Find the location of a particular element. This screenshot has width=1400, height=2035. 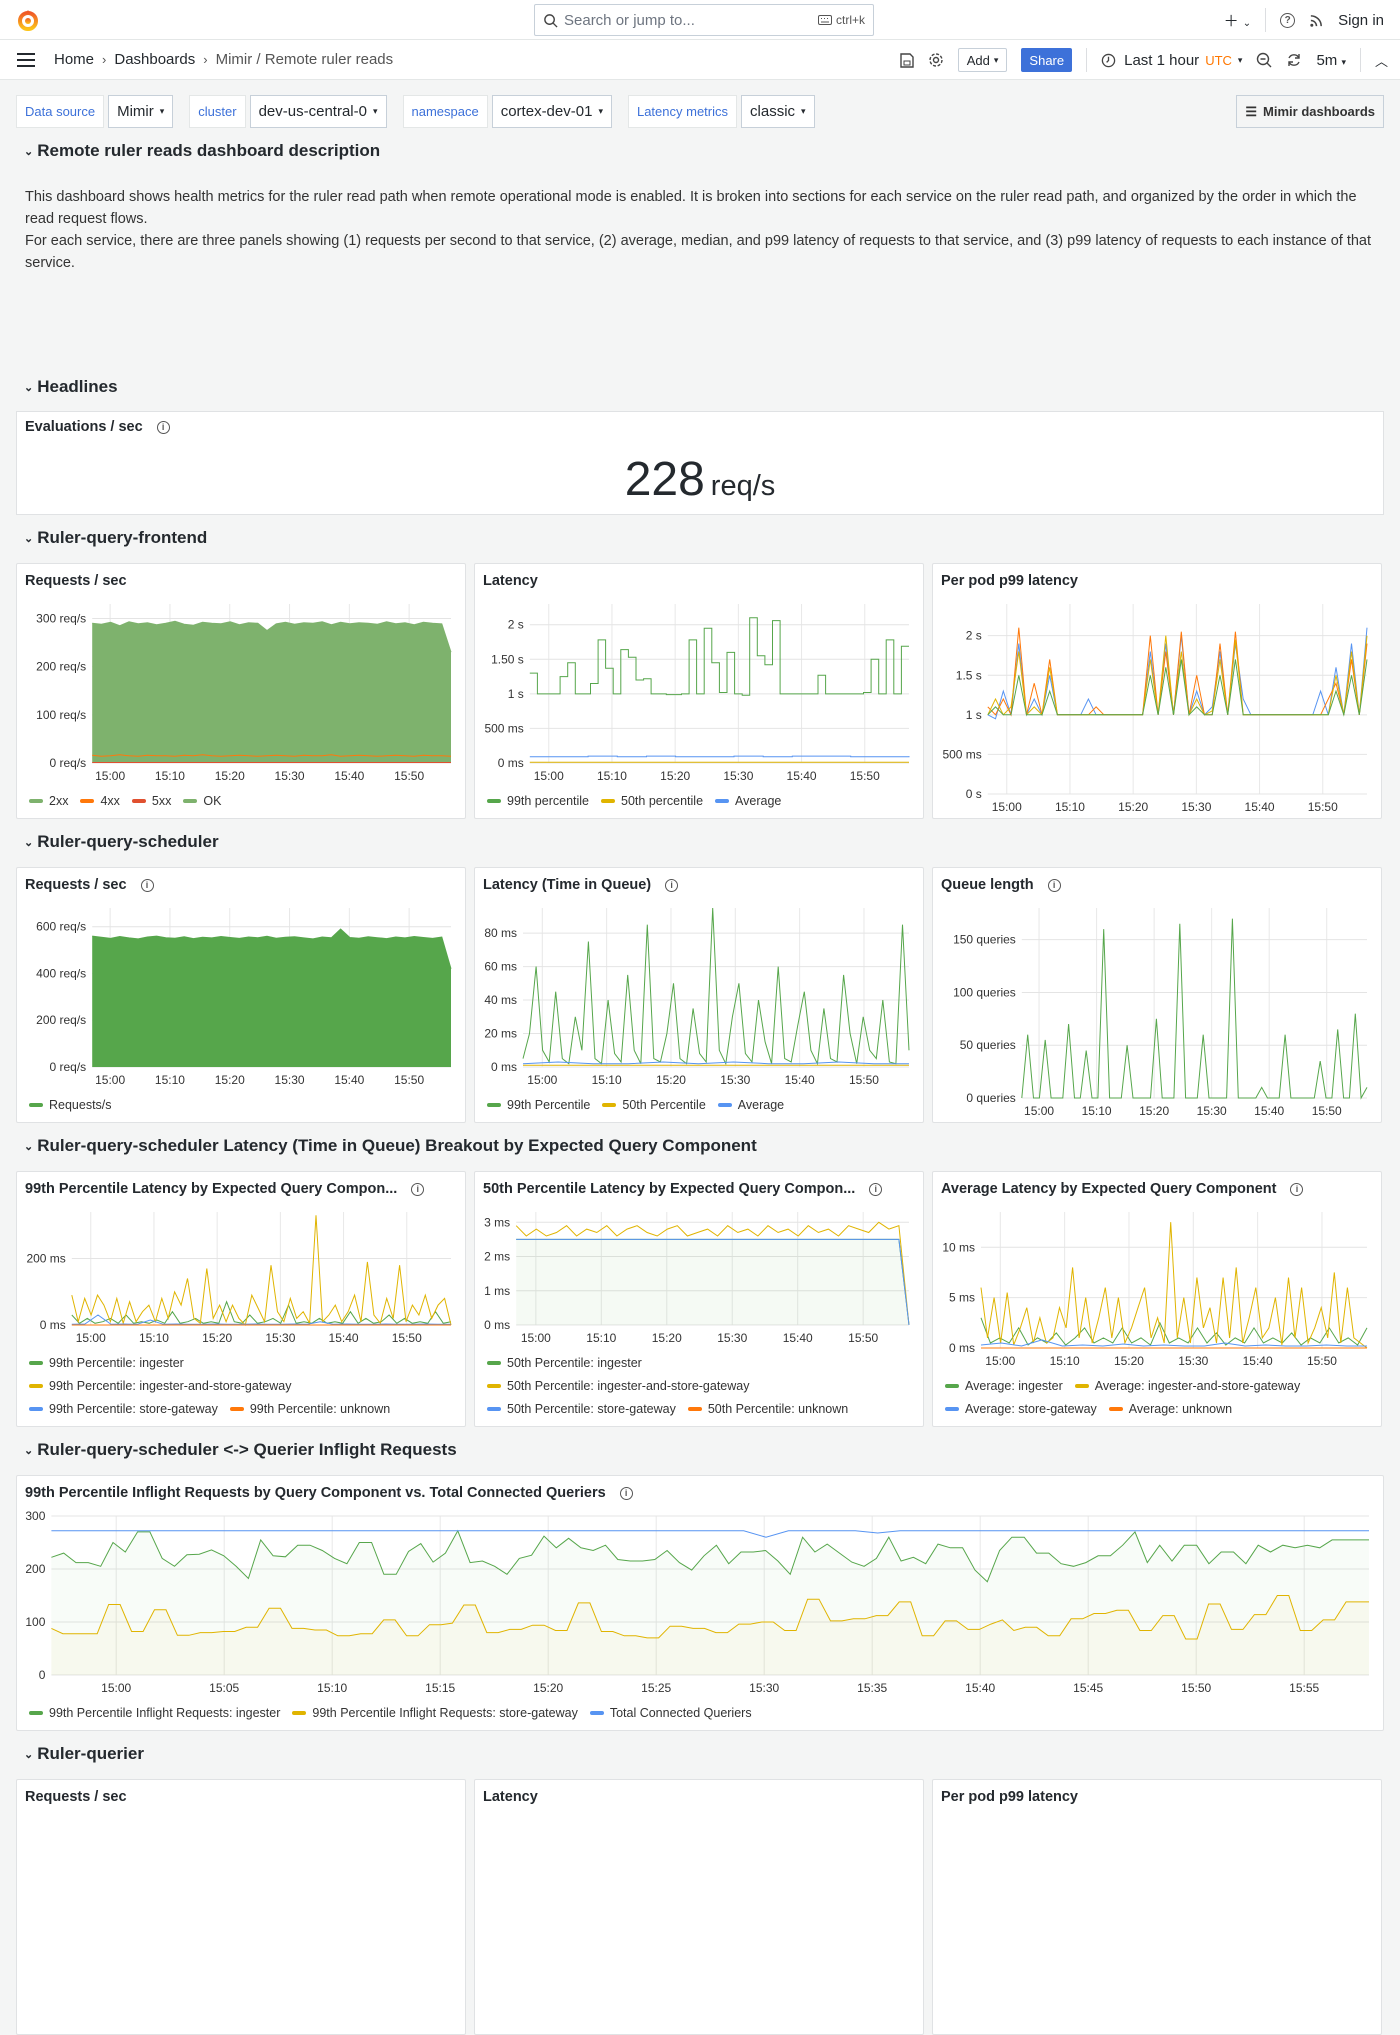

variable-select: cortex-dev-01 ▾ is located at coordinates (551, 111).